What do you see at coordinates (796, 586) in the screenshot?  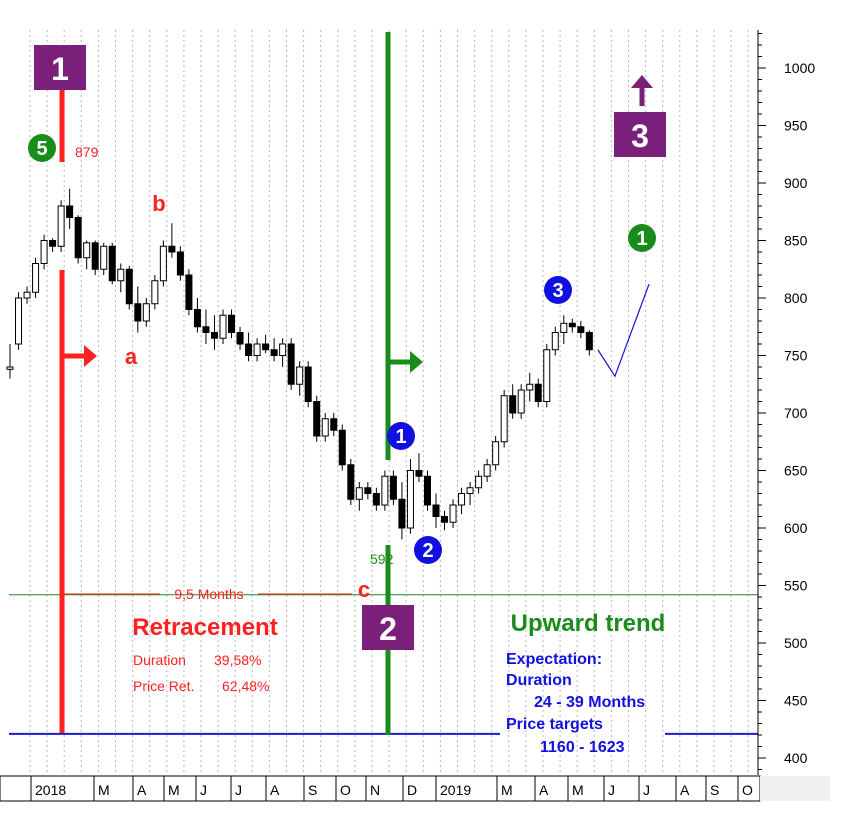 I see `y-tick-label: 550` at bounding box center [796, 586].